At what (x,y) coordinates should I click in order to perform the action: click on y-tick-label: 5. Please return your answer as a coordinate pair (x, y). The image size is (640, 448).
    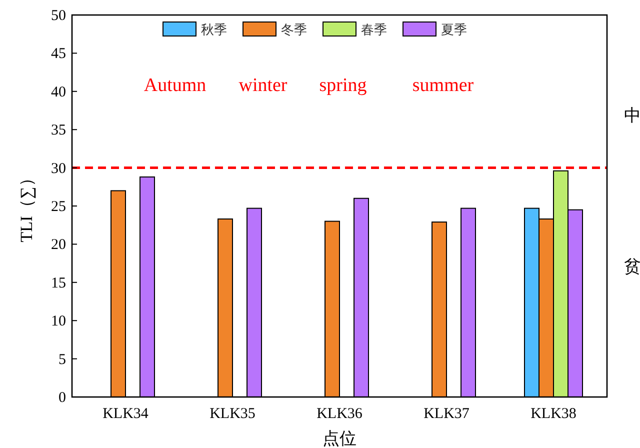
    Looking at the image, I should click on (62, 360).